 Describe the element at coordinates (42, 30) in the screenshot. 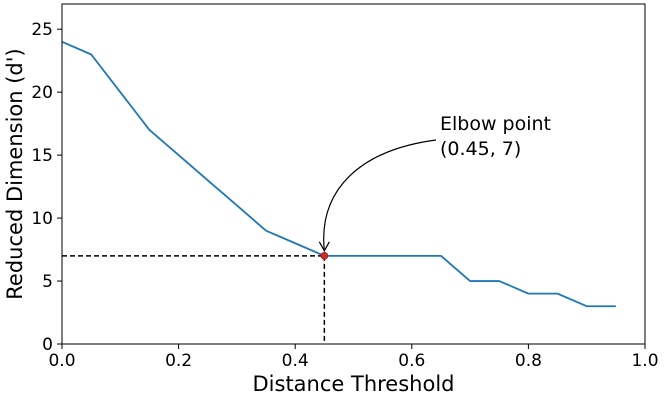

I see `y-tick-label: 25` at that location.